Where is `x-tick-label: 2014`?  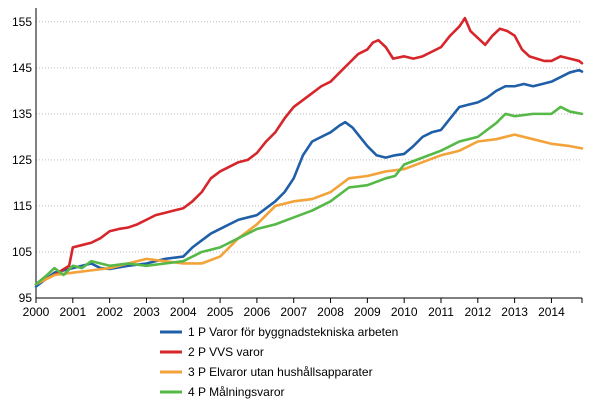 x-tick-label: 2014 is located at coordinates (551, 312).